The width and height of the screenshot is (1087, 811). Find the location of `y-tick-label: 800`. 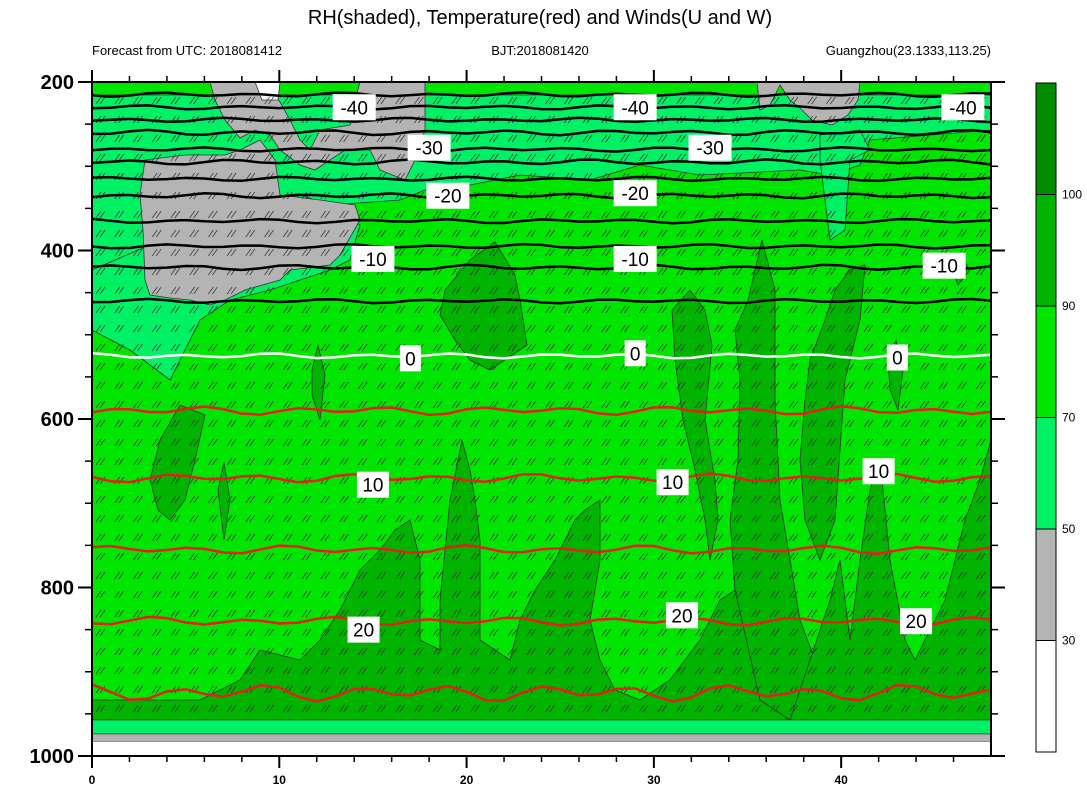

y-tick-label: 800 is located at coordinates (57, 589).